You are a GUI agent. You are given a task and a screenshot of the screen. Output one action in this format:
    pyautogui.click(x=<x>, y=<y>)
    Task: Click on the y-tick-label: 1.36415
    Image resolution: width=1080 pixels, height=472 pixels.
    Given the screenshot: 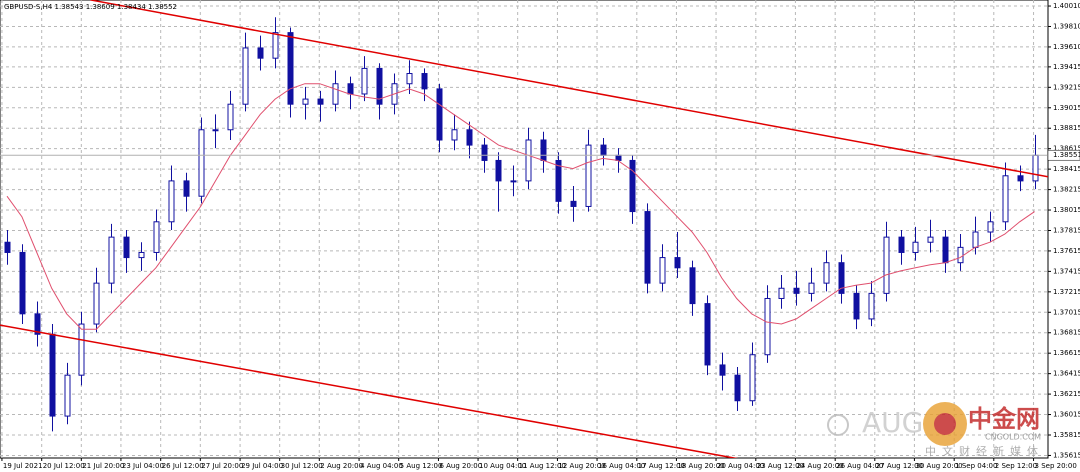 What is the action you would take?
    pyautogui.click(x=1066, y=374)
    